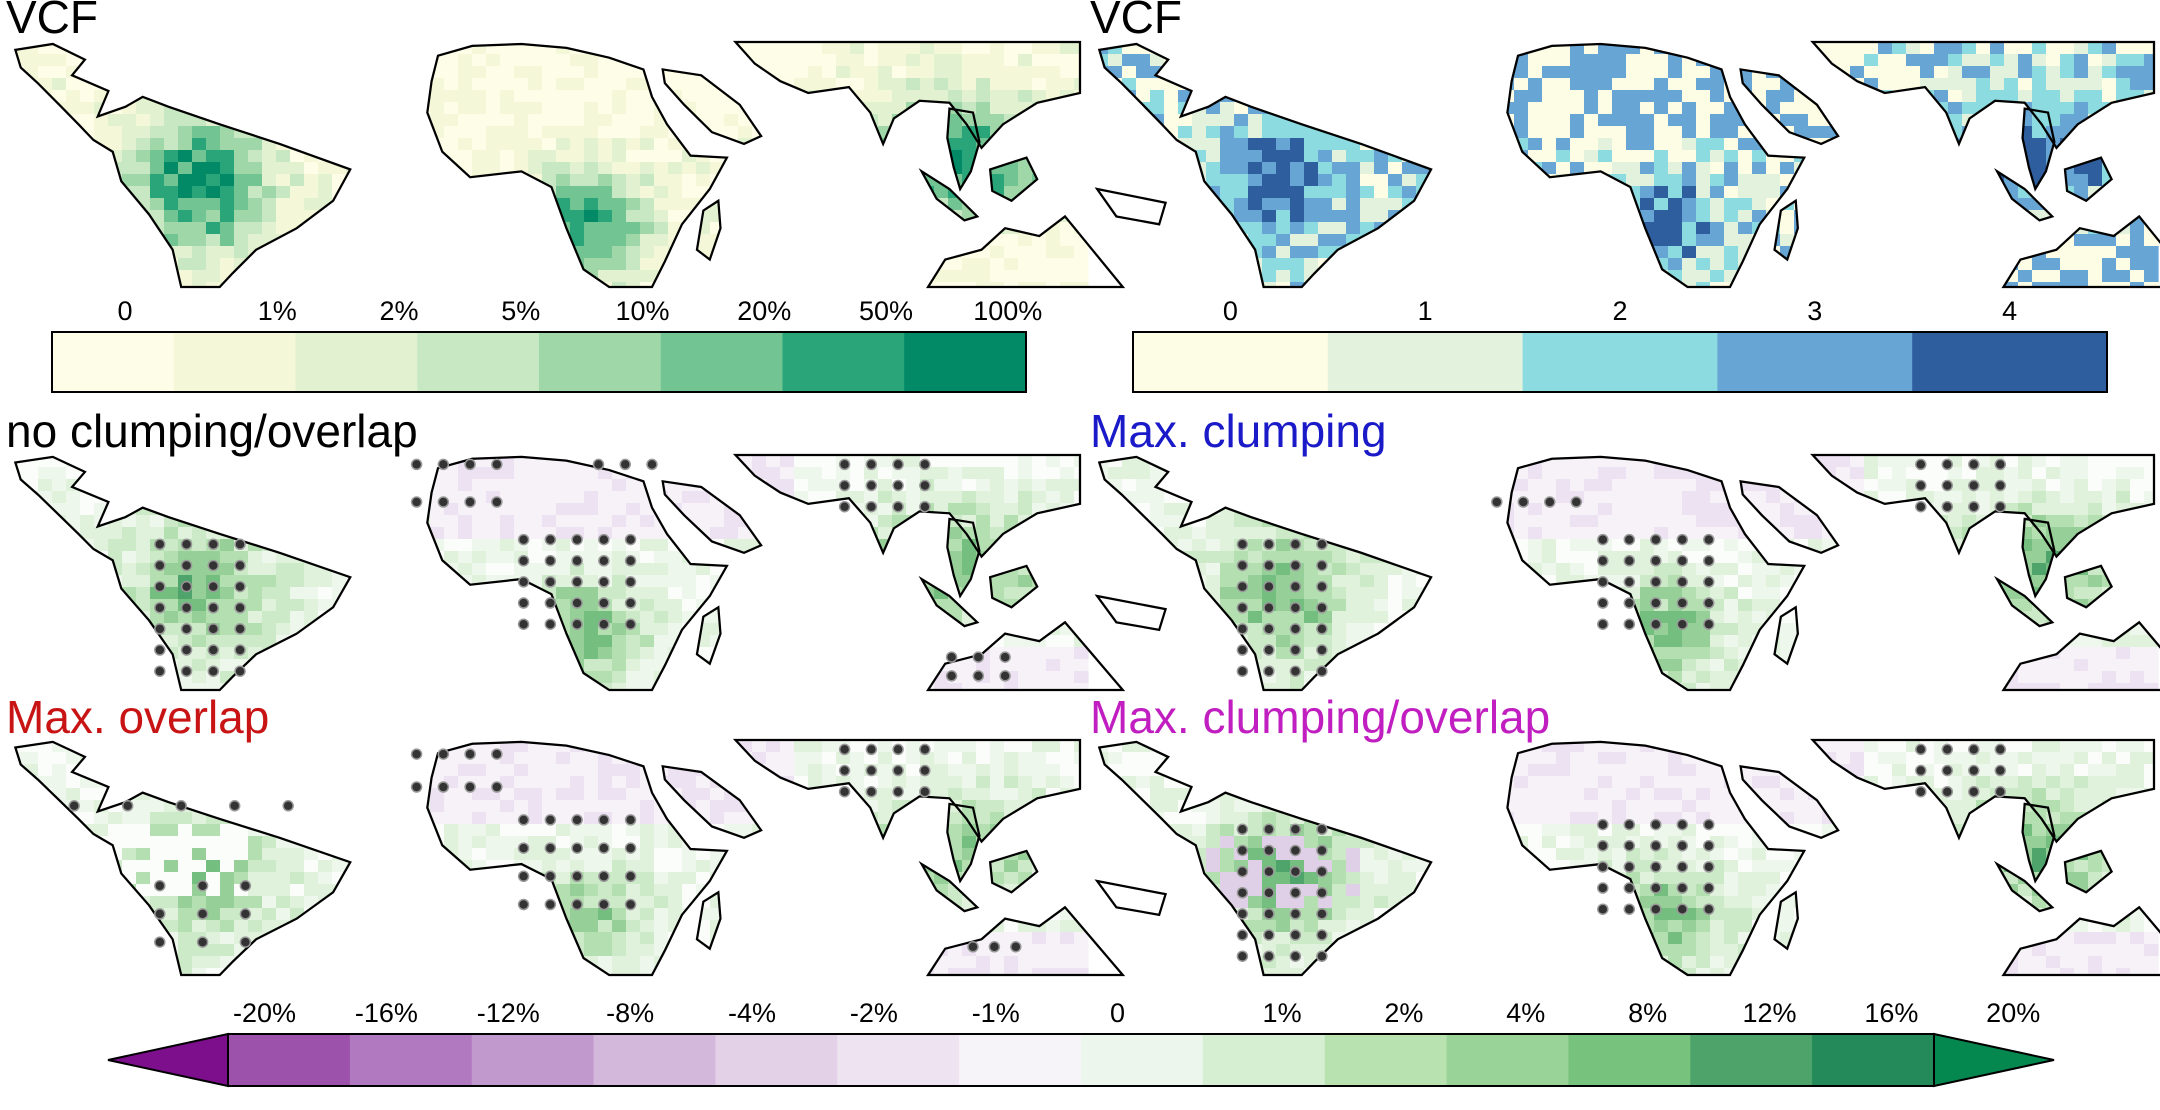 Image resolution: width=2160 pixels, height=1110 pixels. What do you see at coordinates (1320, 717) in the screenshot?
I see `panel-title-max-clumping-overlap: Max. clumping/overlap` at bounding box center [1320, 717].